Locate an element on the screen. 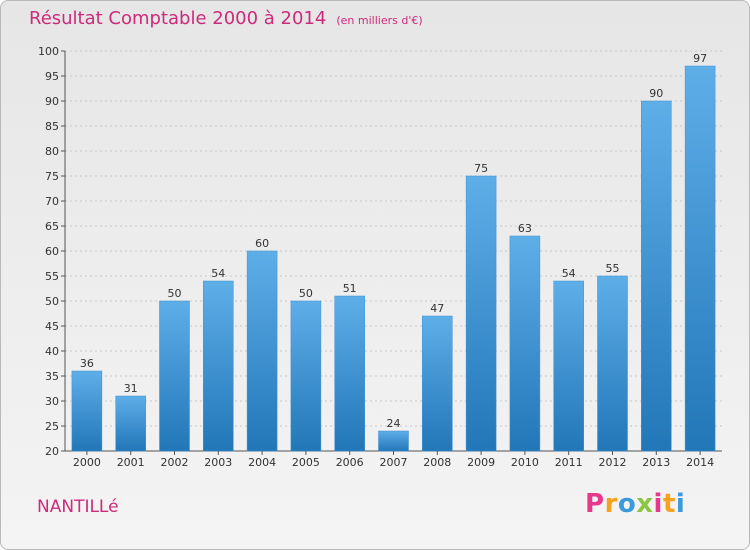  x-tick-label: 2005 is located at coordinates (306, 462).